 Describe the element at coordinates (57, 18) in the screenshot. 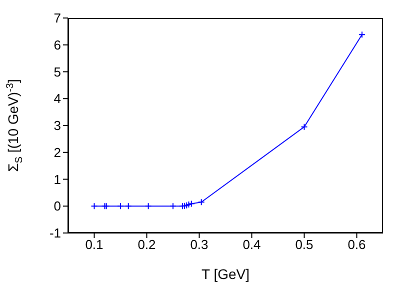

I see `y-tick-label: 7` at that location.